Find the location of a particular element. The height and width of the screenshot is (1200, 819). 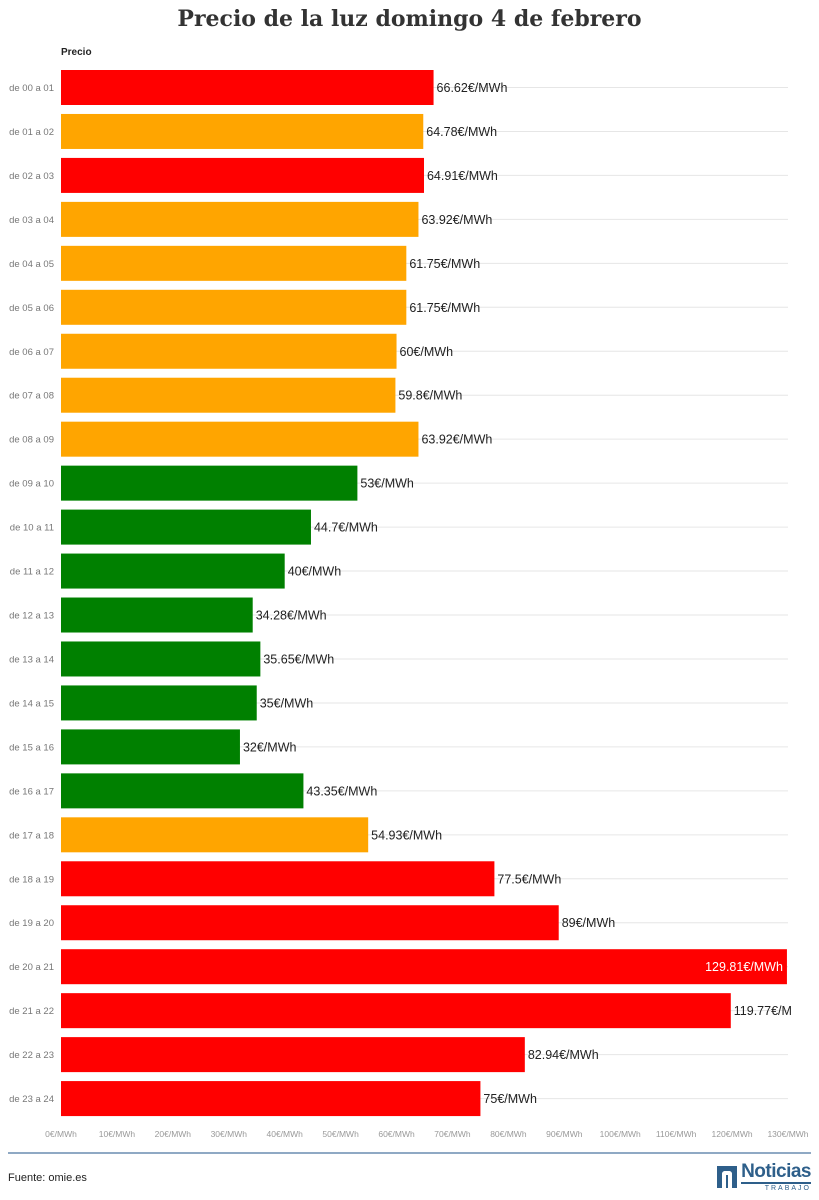

logo-subtitle: TRABAJO is located at coordinates (776, 1187).